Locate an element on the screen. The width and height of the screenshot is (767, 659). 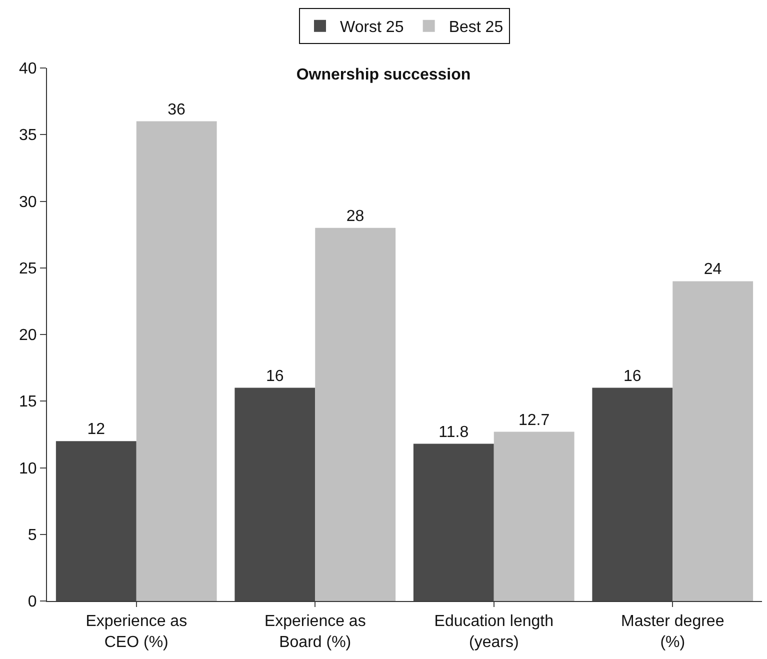
y-tick-label: 25 is located at coordinates (28, 269).